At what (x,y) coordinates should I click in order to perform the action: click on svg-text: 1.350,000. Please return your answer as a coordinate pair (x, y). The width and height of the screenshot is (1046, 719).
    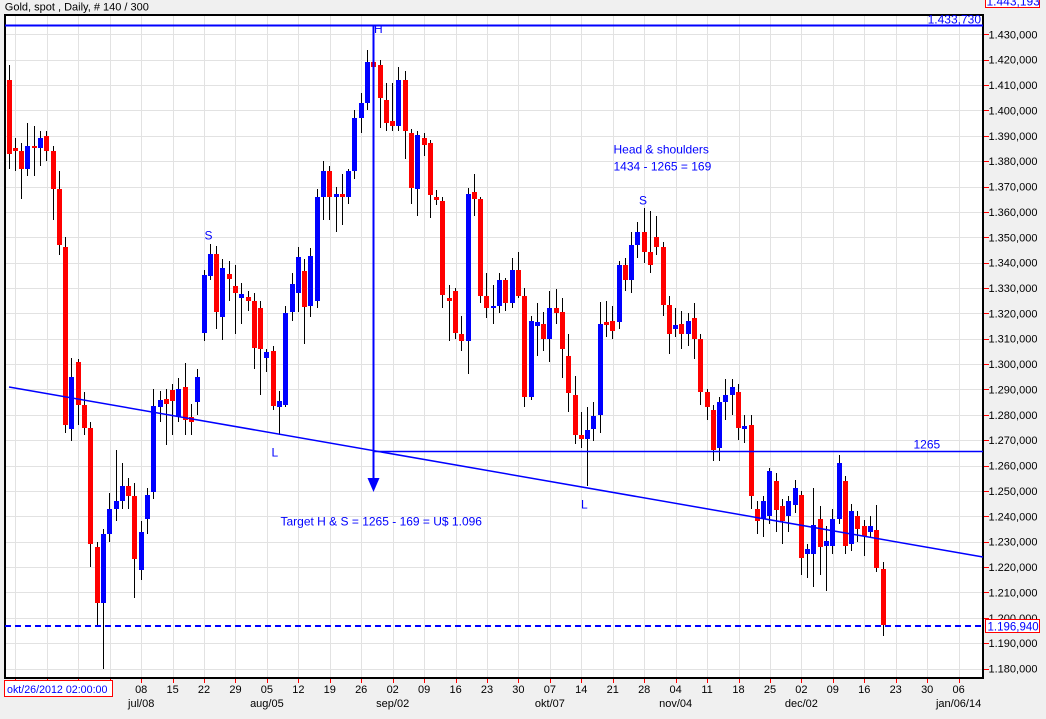
    Looking at the image, I should click on (1013, 238).